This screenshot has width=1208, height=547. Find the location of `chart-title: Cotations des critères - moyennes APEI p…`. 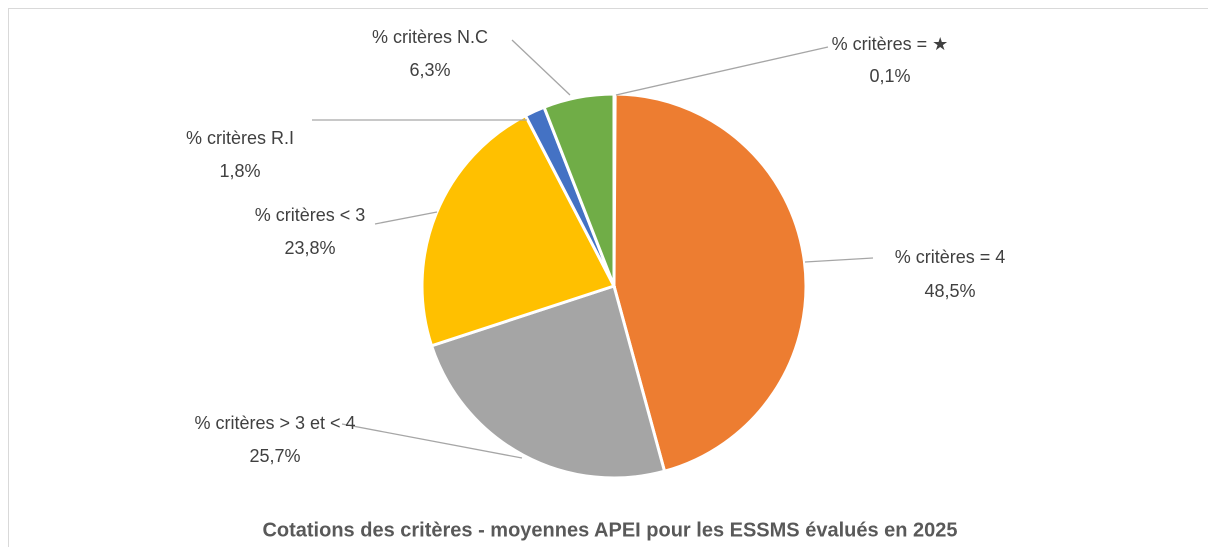

chart-title: Cotations des critères - moyennes APEI p… is located at coordinates (609, 530).